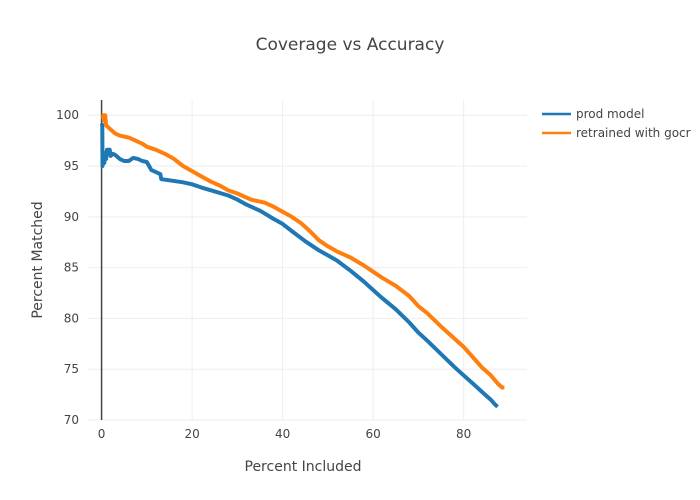 Image resolution: width=700 pixels, height=500 pixels. Describe the element at coordinates (282, 434) in the screenshot. I see `x-tick-label: 40` at that location.